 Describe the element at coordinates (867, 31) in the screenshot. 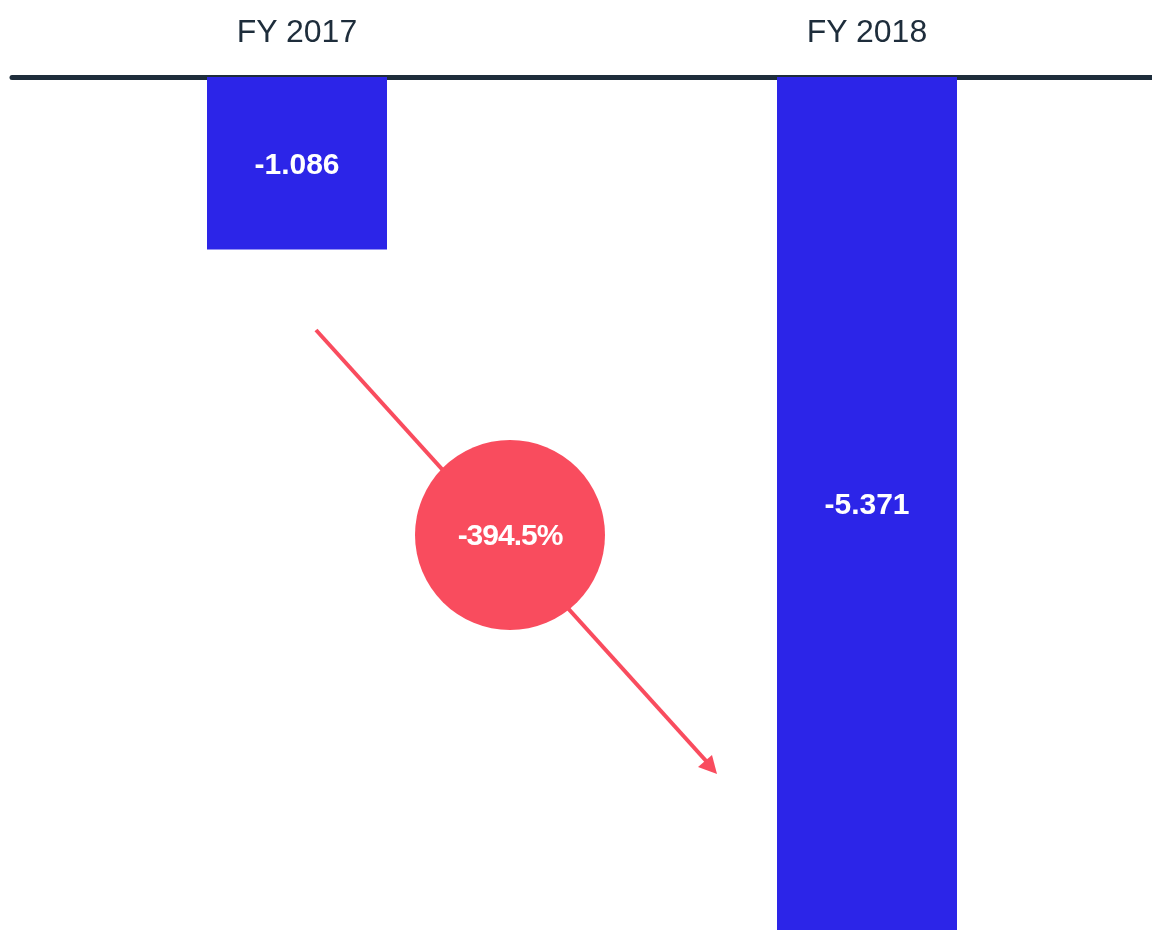

I see `x-tick-label: FY 2018` at that location.